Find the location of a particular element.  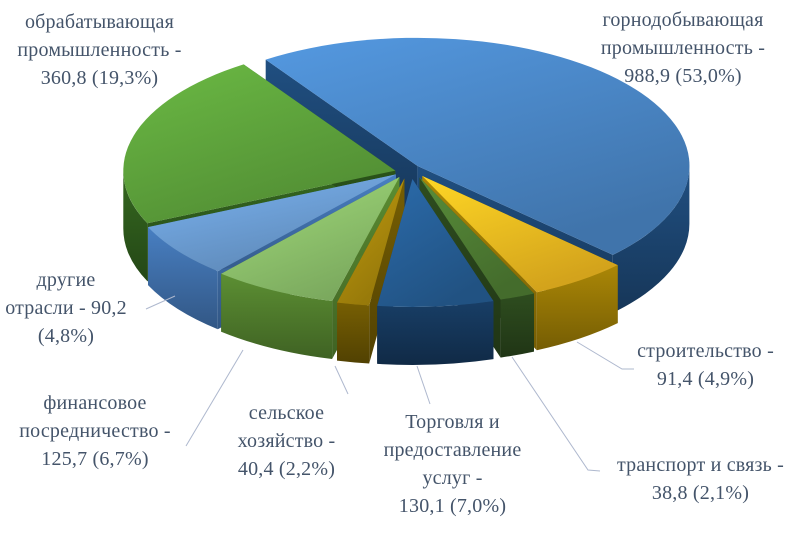

label-line: отрасли - 90,2 is located at coordinates (66, 308).